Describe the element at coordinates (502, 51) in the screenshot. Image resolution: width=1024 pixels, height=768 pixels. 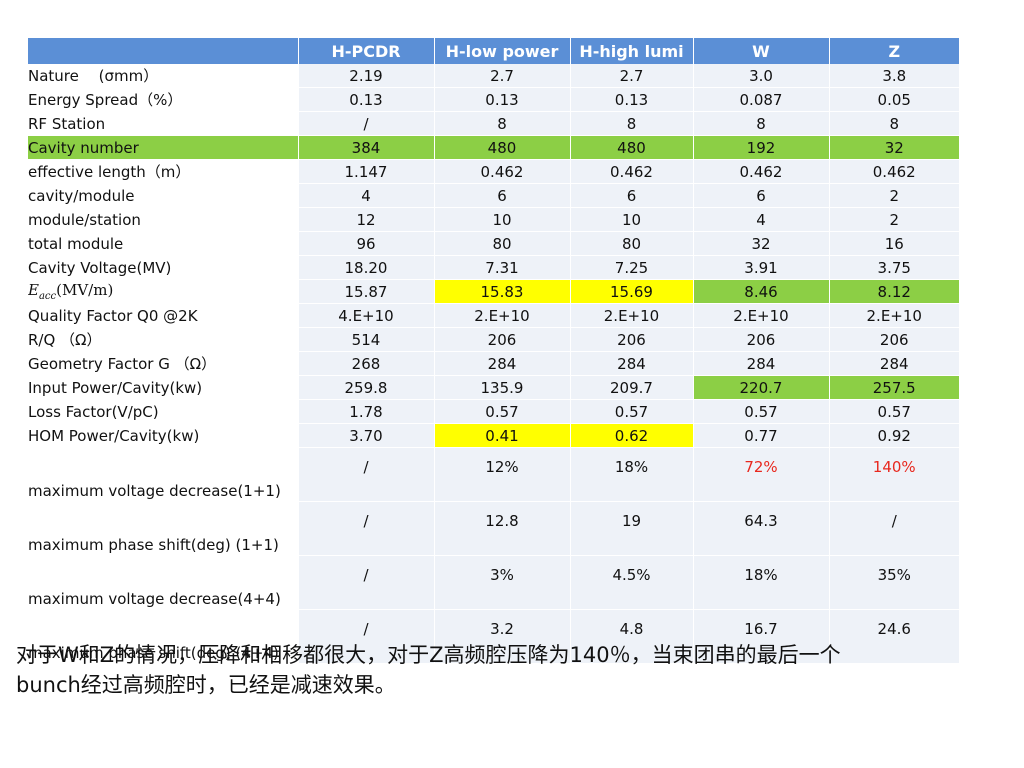
I see `column-header-h-low-power: H-low power` at that location.